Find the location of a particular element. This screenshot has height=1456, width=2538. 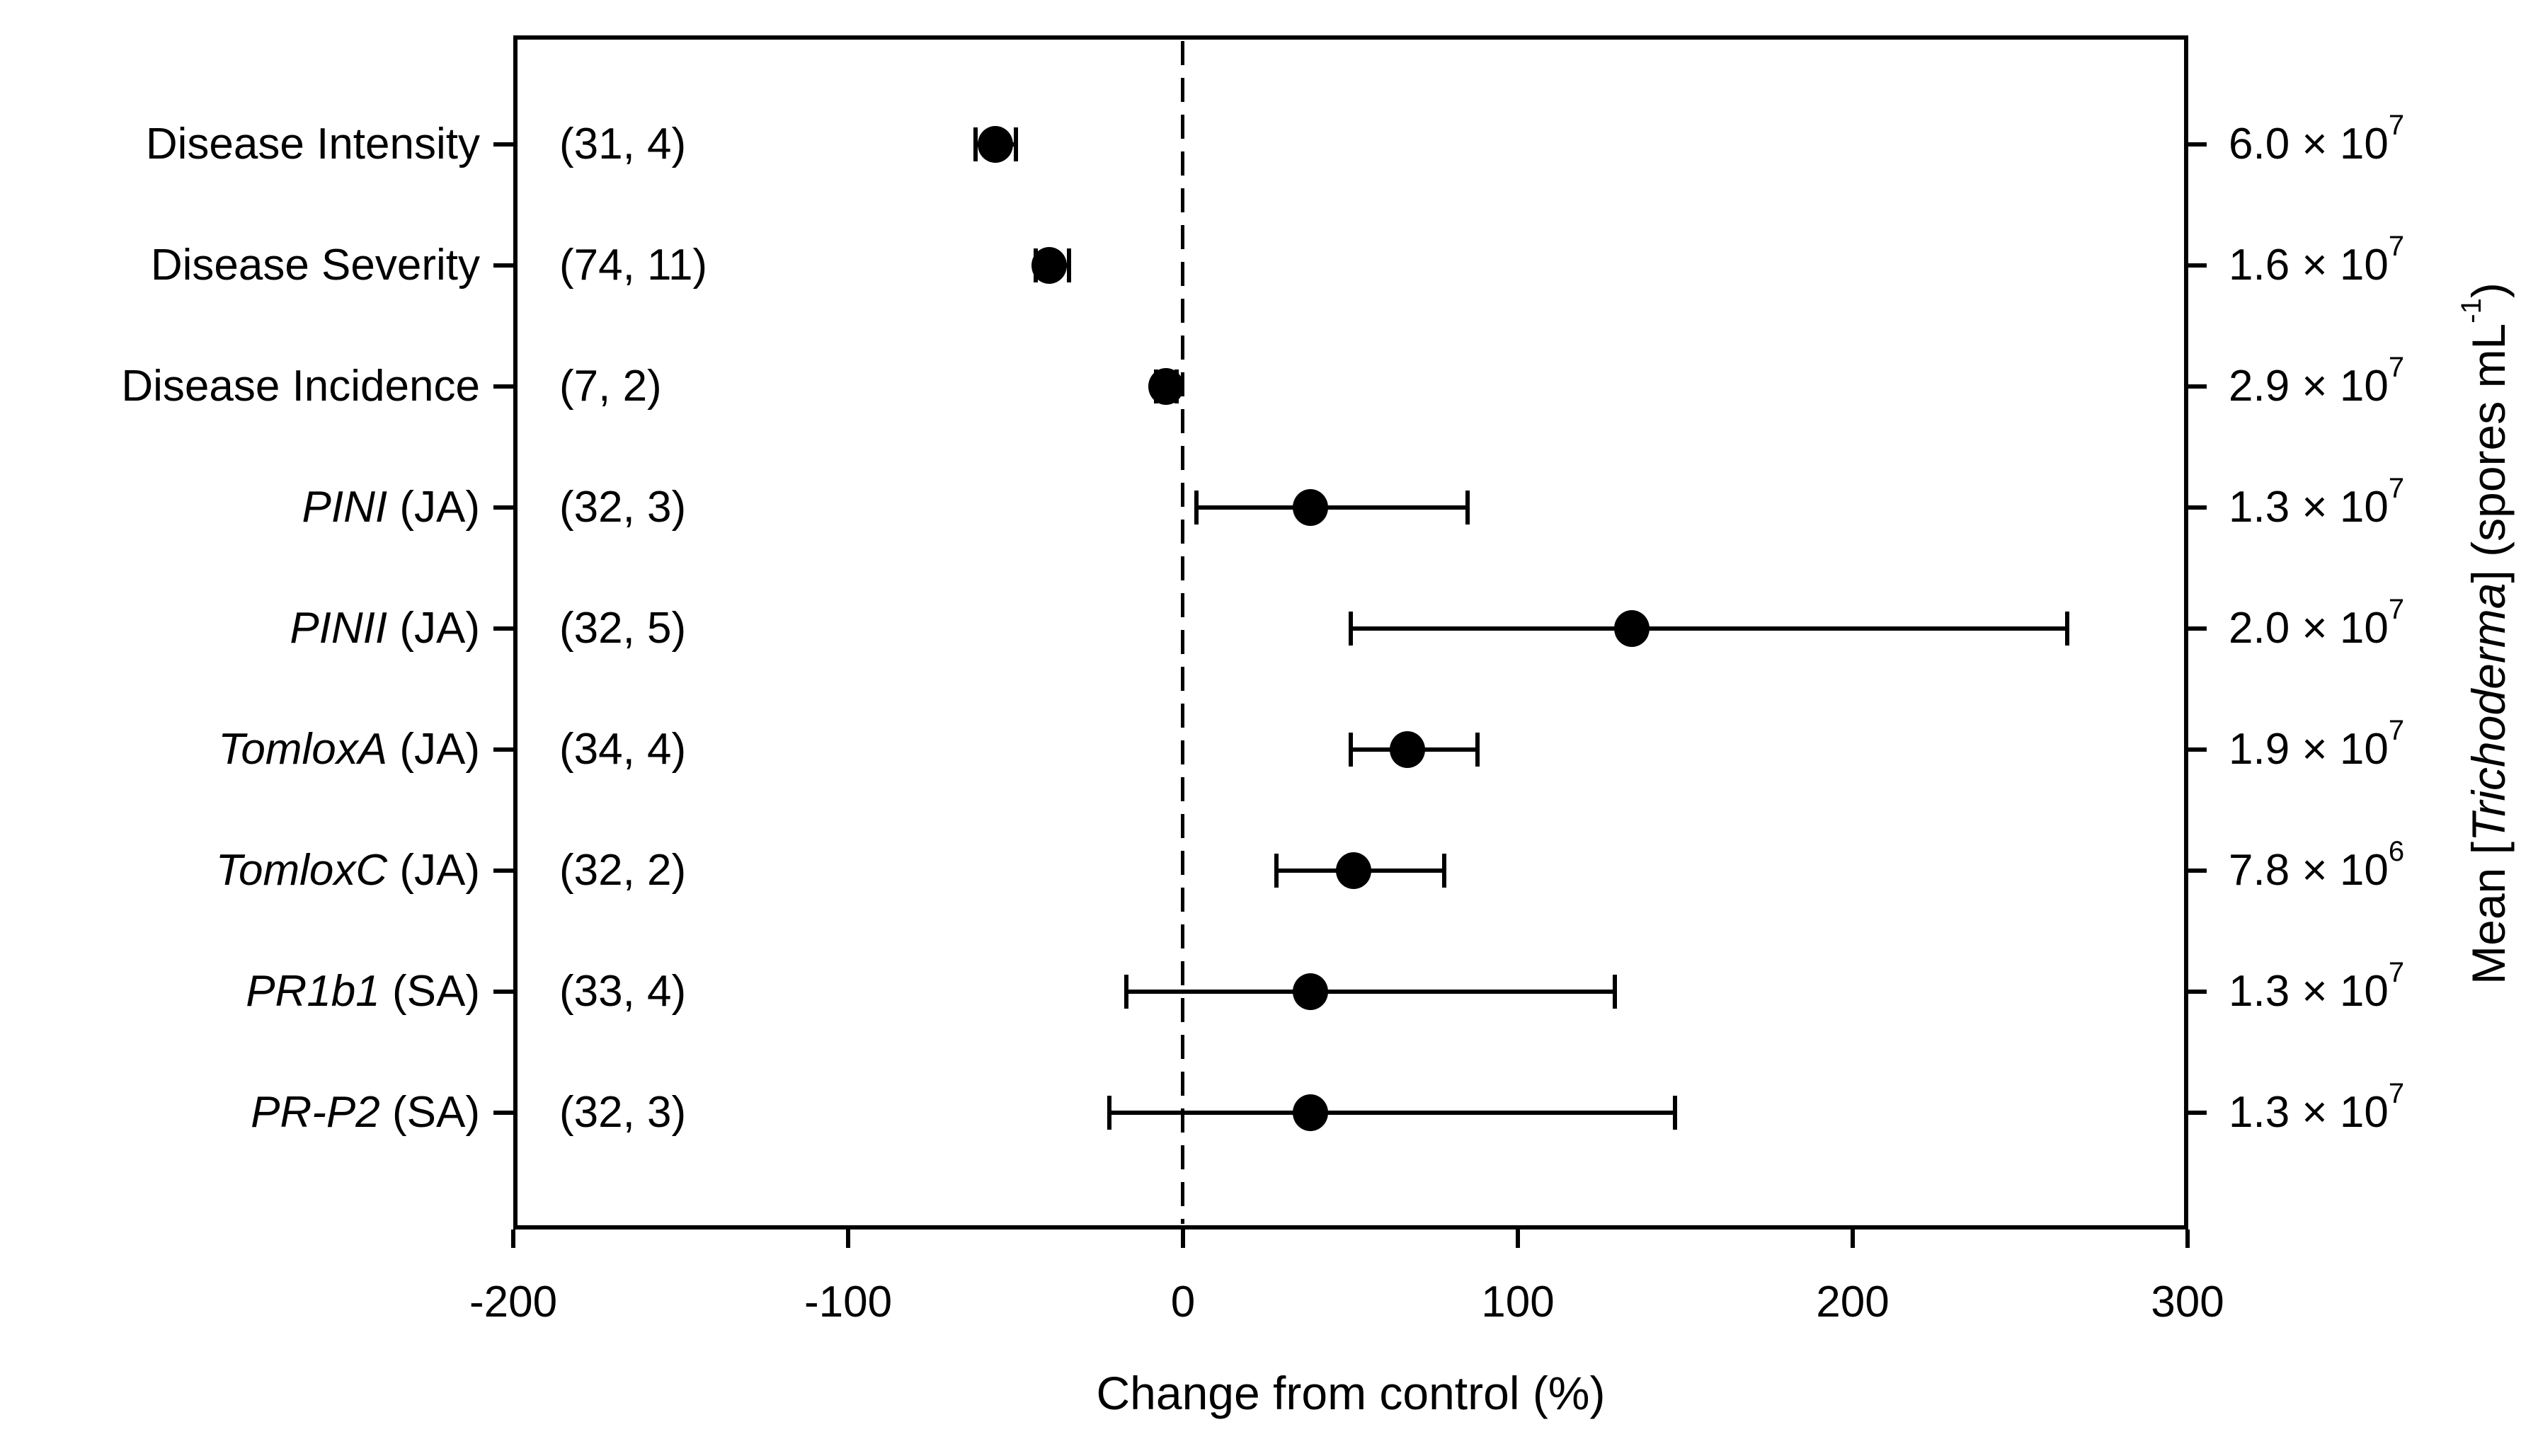

row-label: PR1b1 (SA) is located at coordinates (363, 991).